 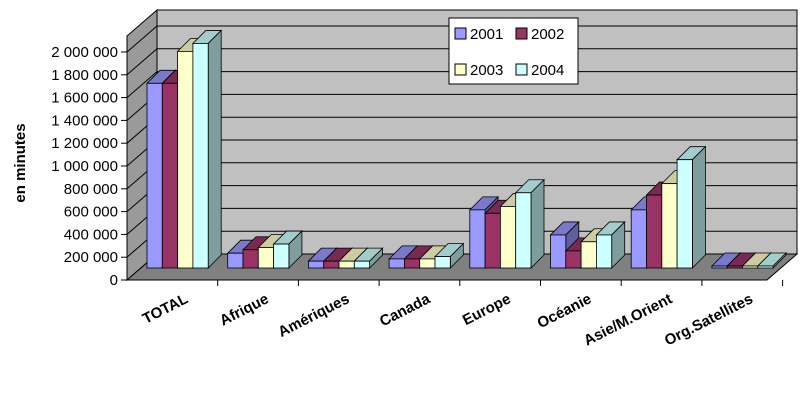 What do you see at coordinates (91, 212) in the screenshot?
I see `y-tick-label: 600 000` at bounding box center [91, 212].